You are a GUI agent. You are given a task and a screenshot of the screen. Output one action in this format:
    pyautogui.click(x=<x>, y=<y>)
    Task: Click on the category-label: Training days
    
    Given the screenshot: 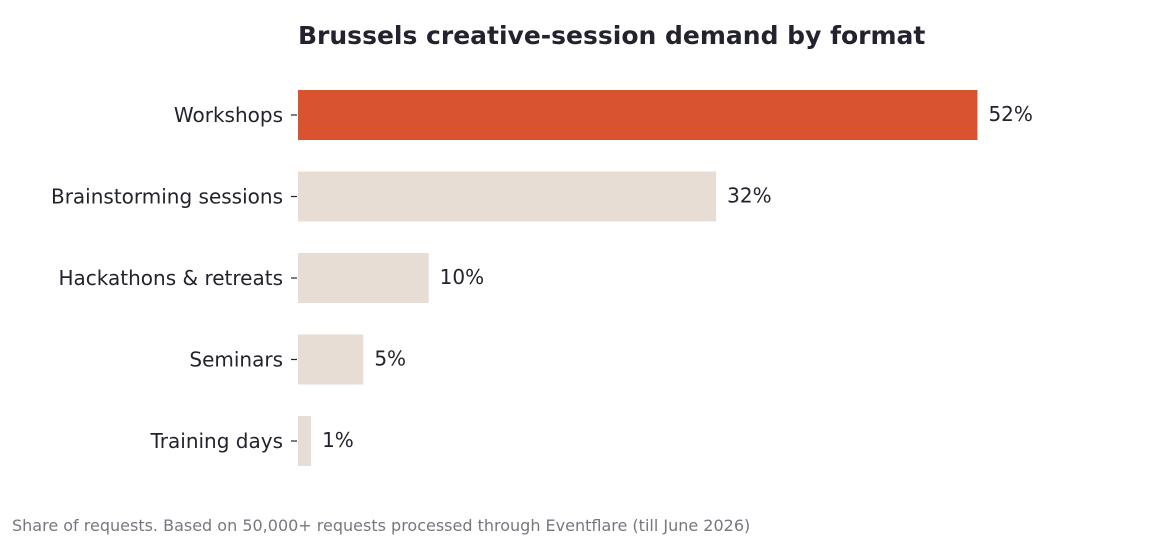 What is the action you would take?
    pyautogui.click(x=216, y=441)
    